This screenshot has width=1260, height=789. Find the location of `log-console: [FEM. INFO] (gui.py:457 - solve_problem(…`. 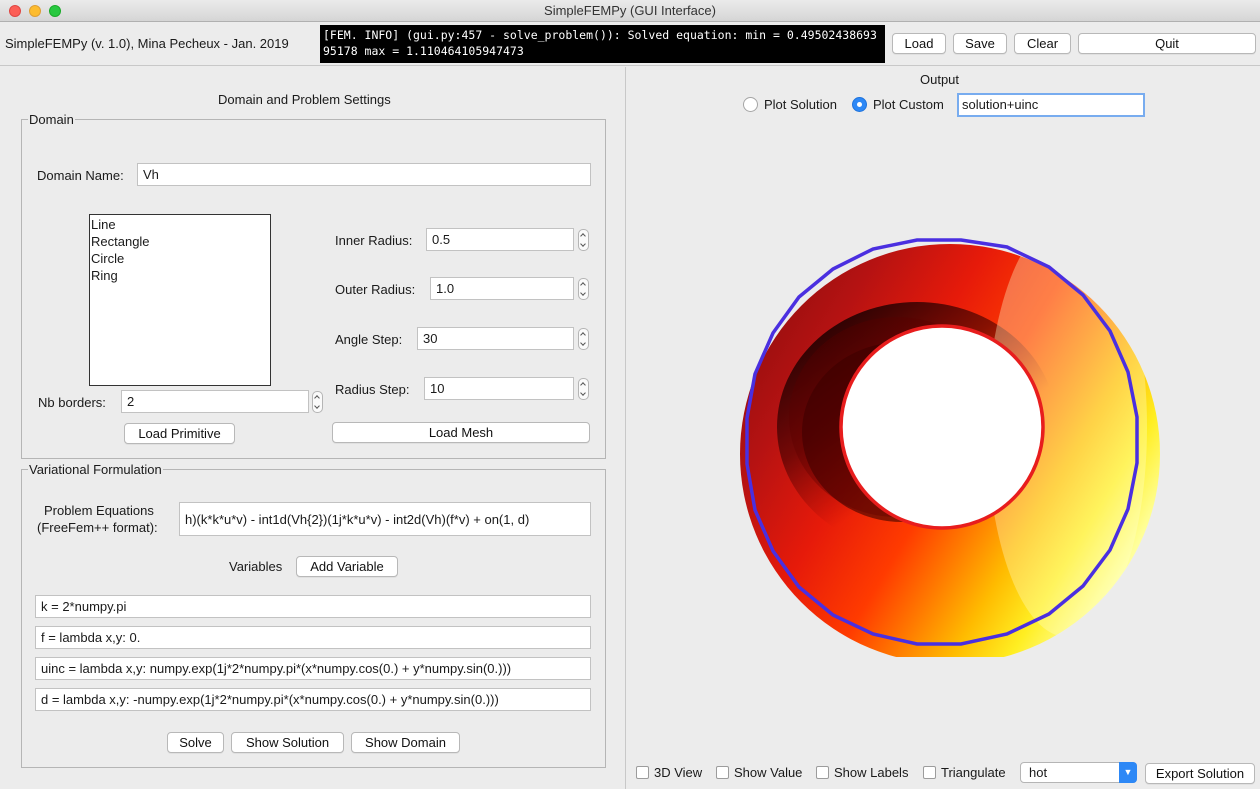

log-console: [FEM. INFO] (gui.py:457 - solve_problem(… is located at coordinates (602, 44).